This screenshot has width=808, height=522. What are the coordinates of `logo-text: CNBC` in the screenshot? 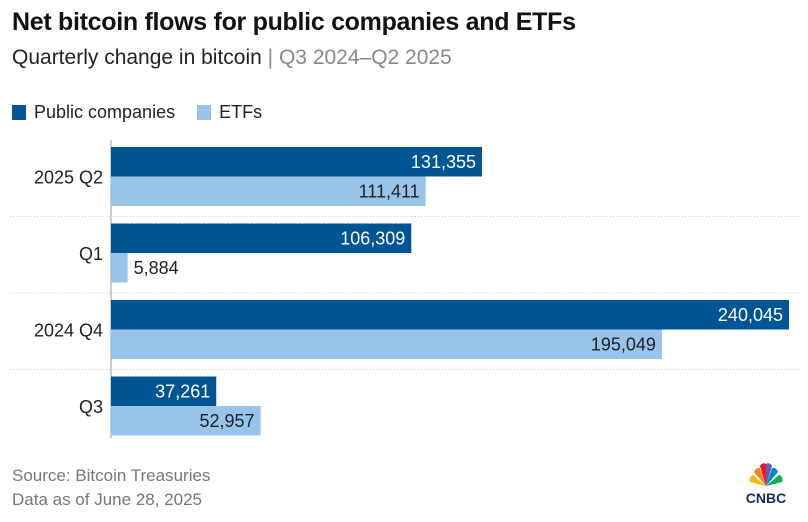 It's located at (766, 498).